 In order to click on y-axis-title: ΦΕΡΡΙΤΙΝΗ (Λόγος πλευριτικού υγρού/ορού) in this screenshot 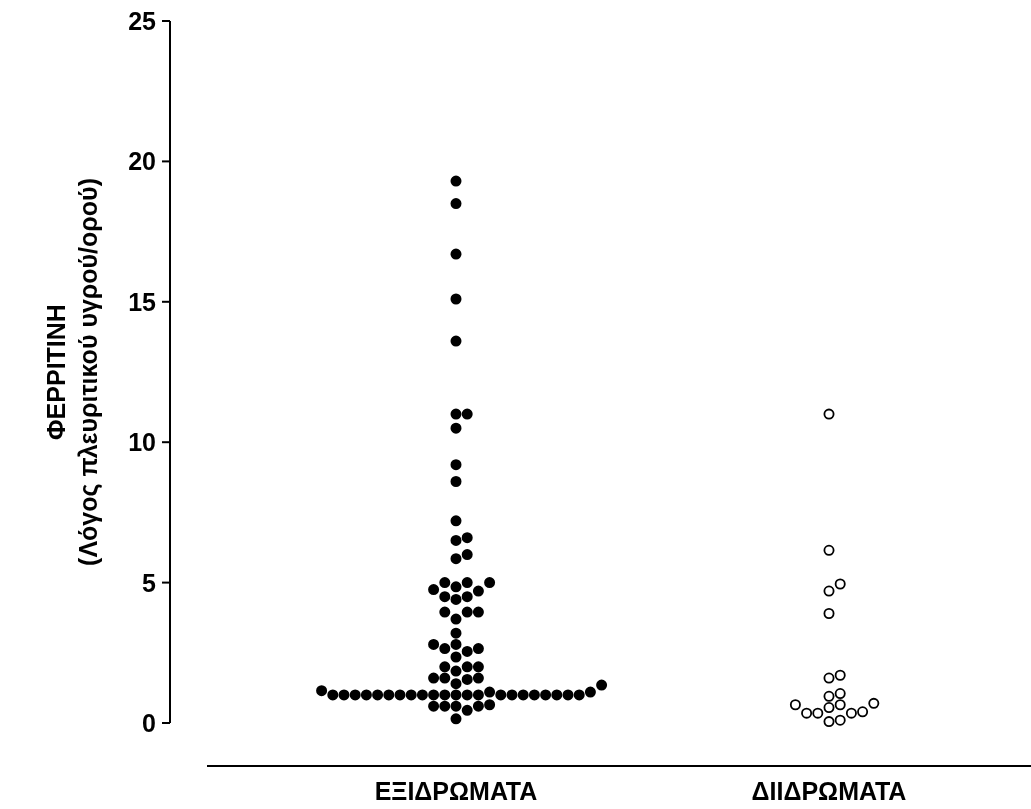, I will do `click(72, 372)`.